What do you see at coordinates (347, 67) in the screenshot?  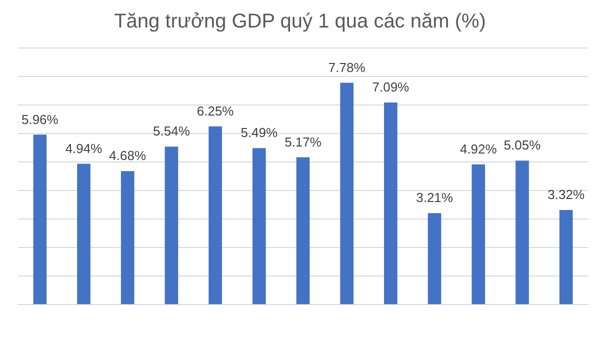 I see `data-label: 7.78%` at bounding box center [347, 67].